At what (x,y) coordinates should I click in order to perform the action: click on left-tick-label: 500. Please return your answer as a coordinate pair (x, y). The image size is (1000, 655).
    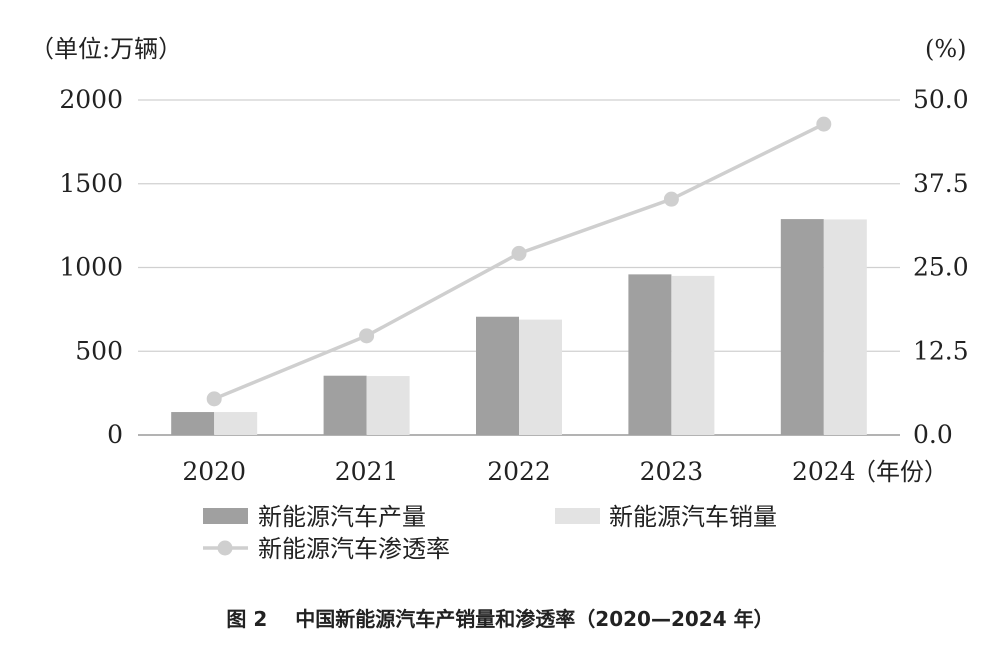
    Looking at the image, I should click on (99, 350).